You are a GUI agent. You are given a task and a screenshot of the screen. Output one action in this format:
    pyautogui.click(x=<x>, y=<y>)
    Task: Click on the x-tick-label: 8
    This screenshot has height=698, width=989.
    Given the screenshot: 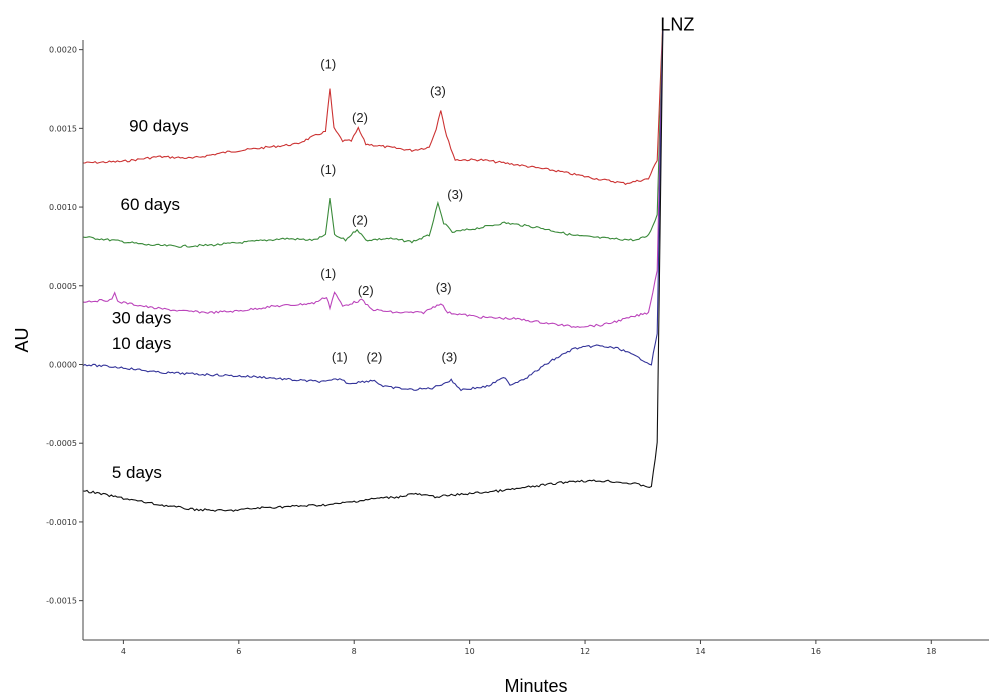 What is the action you would take?
    pyautogui.click(x=354, y=651)
    